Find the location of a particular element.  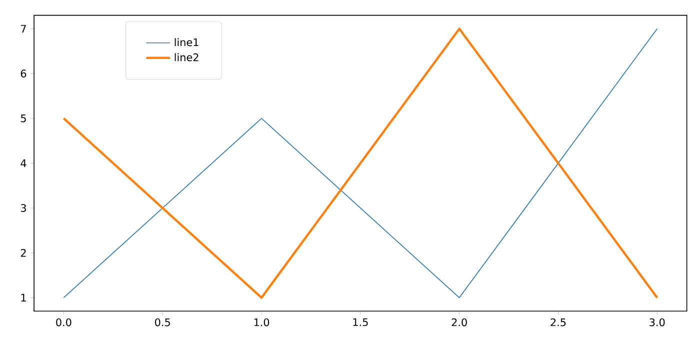

x-tick-label: 1.0 is located at coordinates (262, 322).